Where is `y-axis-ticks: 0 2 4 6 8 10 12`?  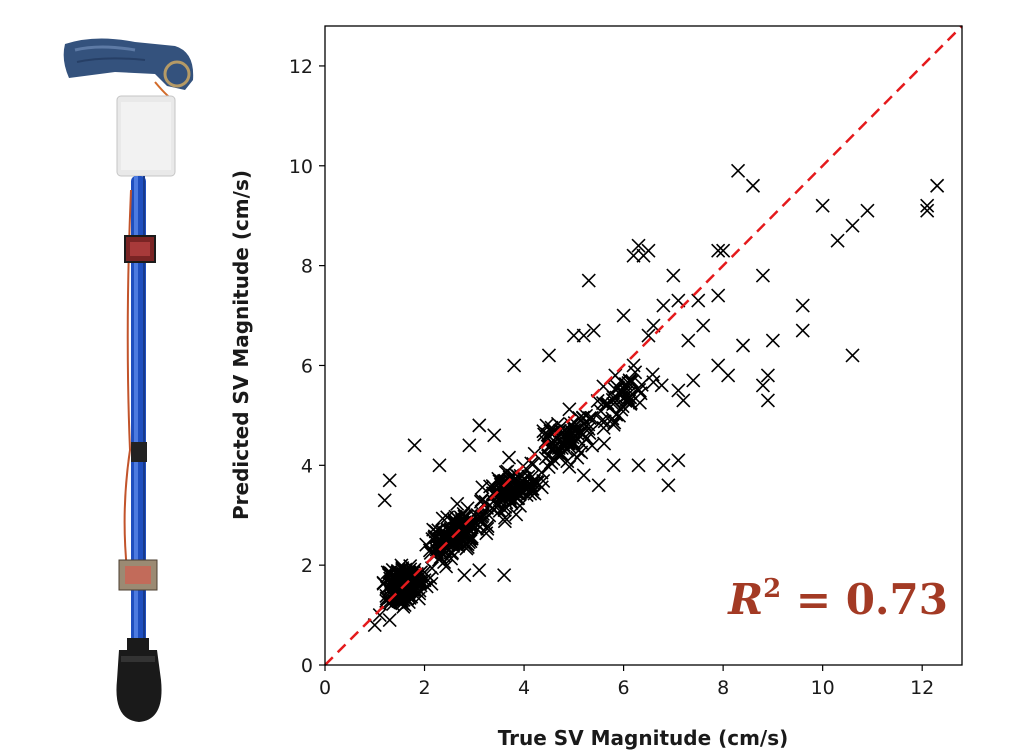 y-axis-ticks: 0 2 4 6 8 10 12 is located at coordinates (307, 366).